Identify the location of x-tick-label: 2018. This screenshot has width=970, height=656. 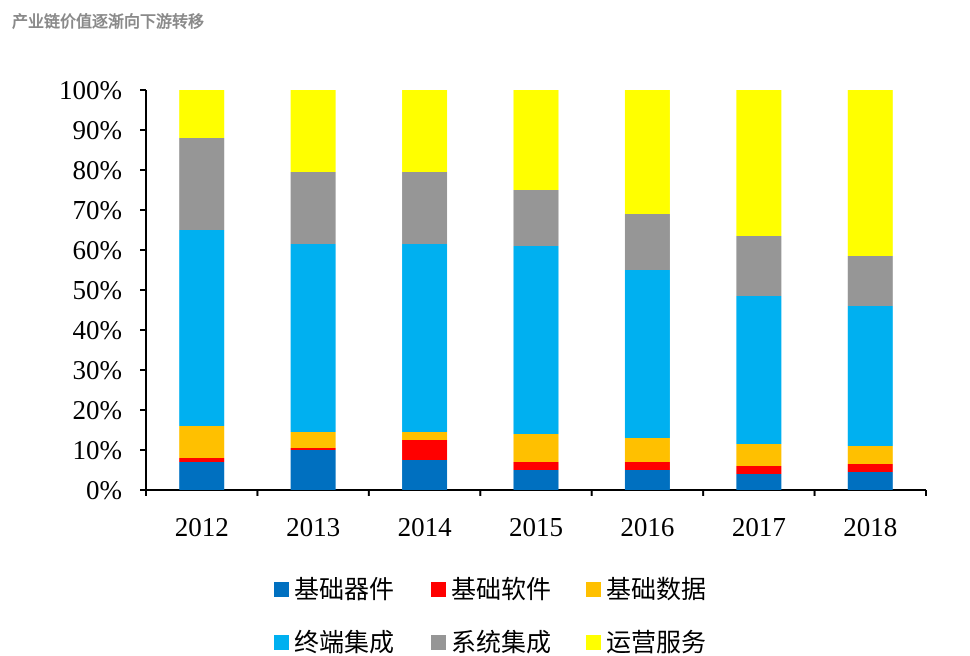
(870, 527).